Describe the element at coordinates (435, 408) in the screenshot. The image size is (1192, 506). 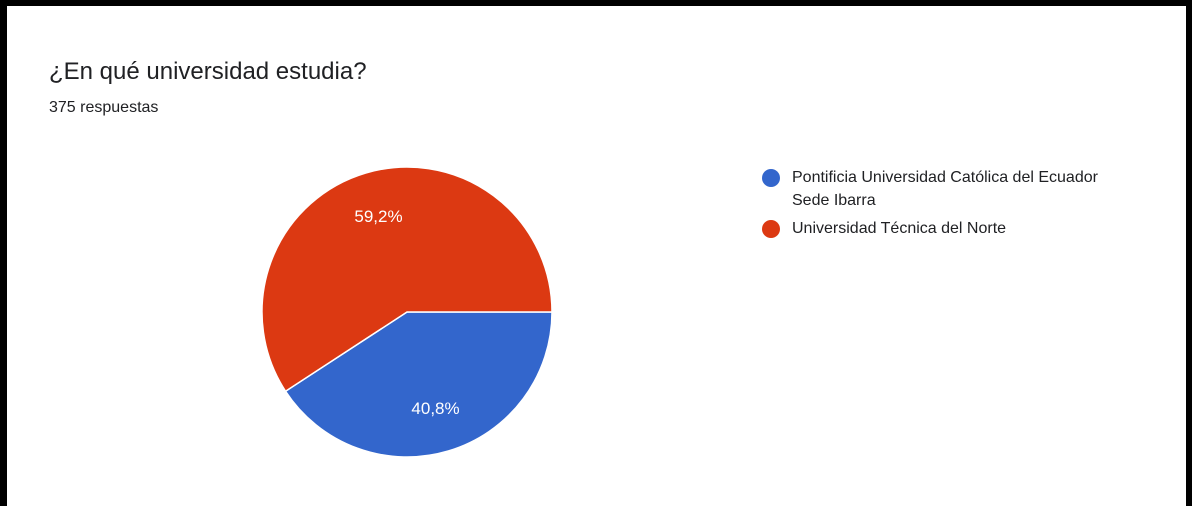
I see `slice-label-pucesi: 40,8%` at that location.